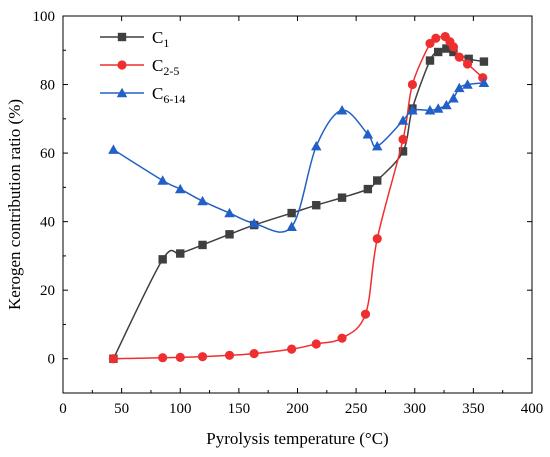 This screenshot has width=550, height=457. Describe the element at coordinates (63, 409) in the screenshot. I see `x-tick-label: 0` at that location.